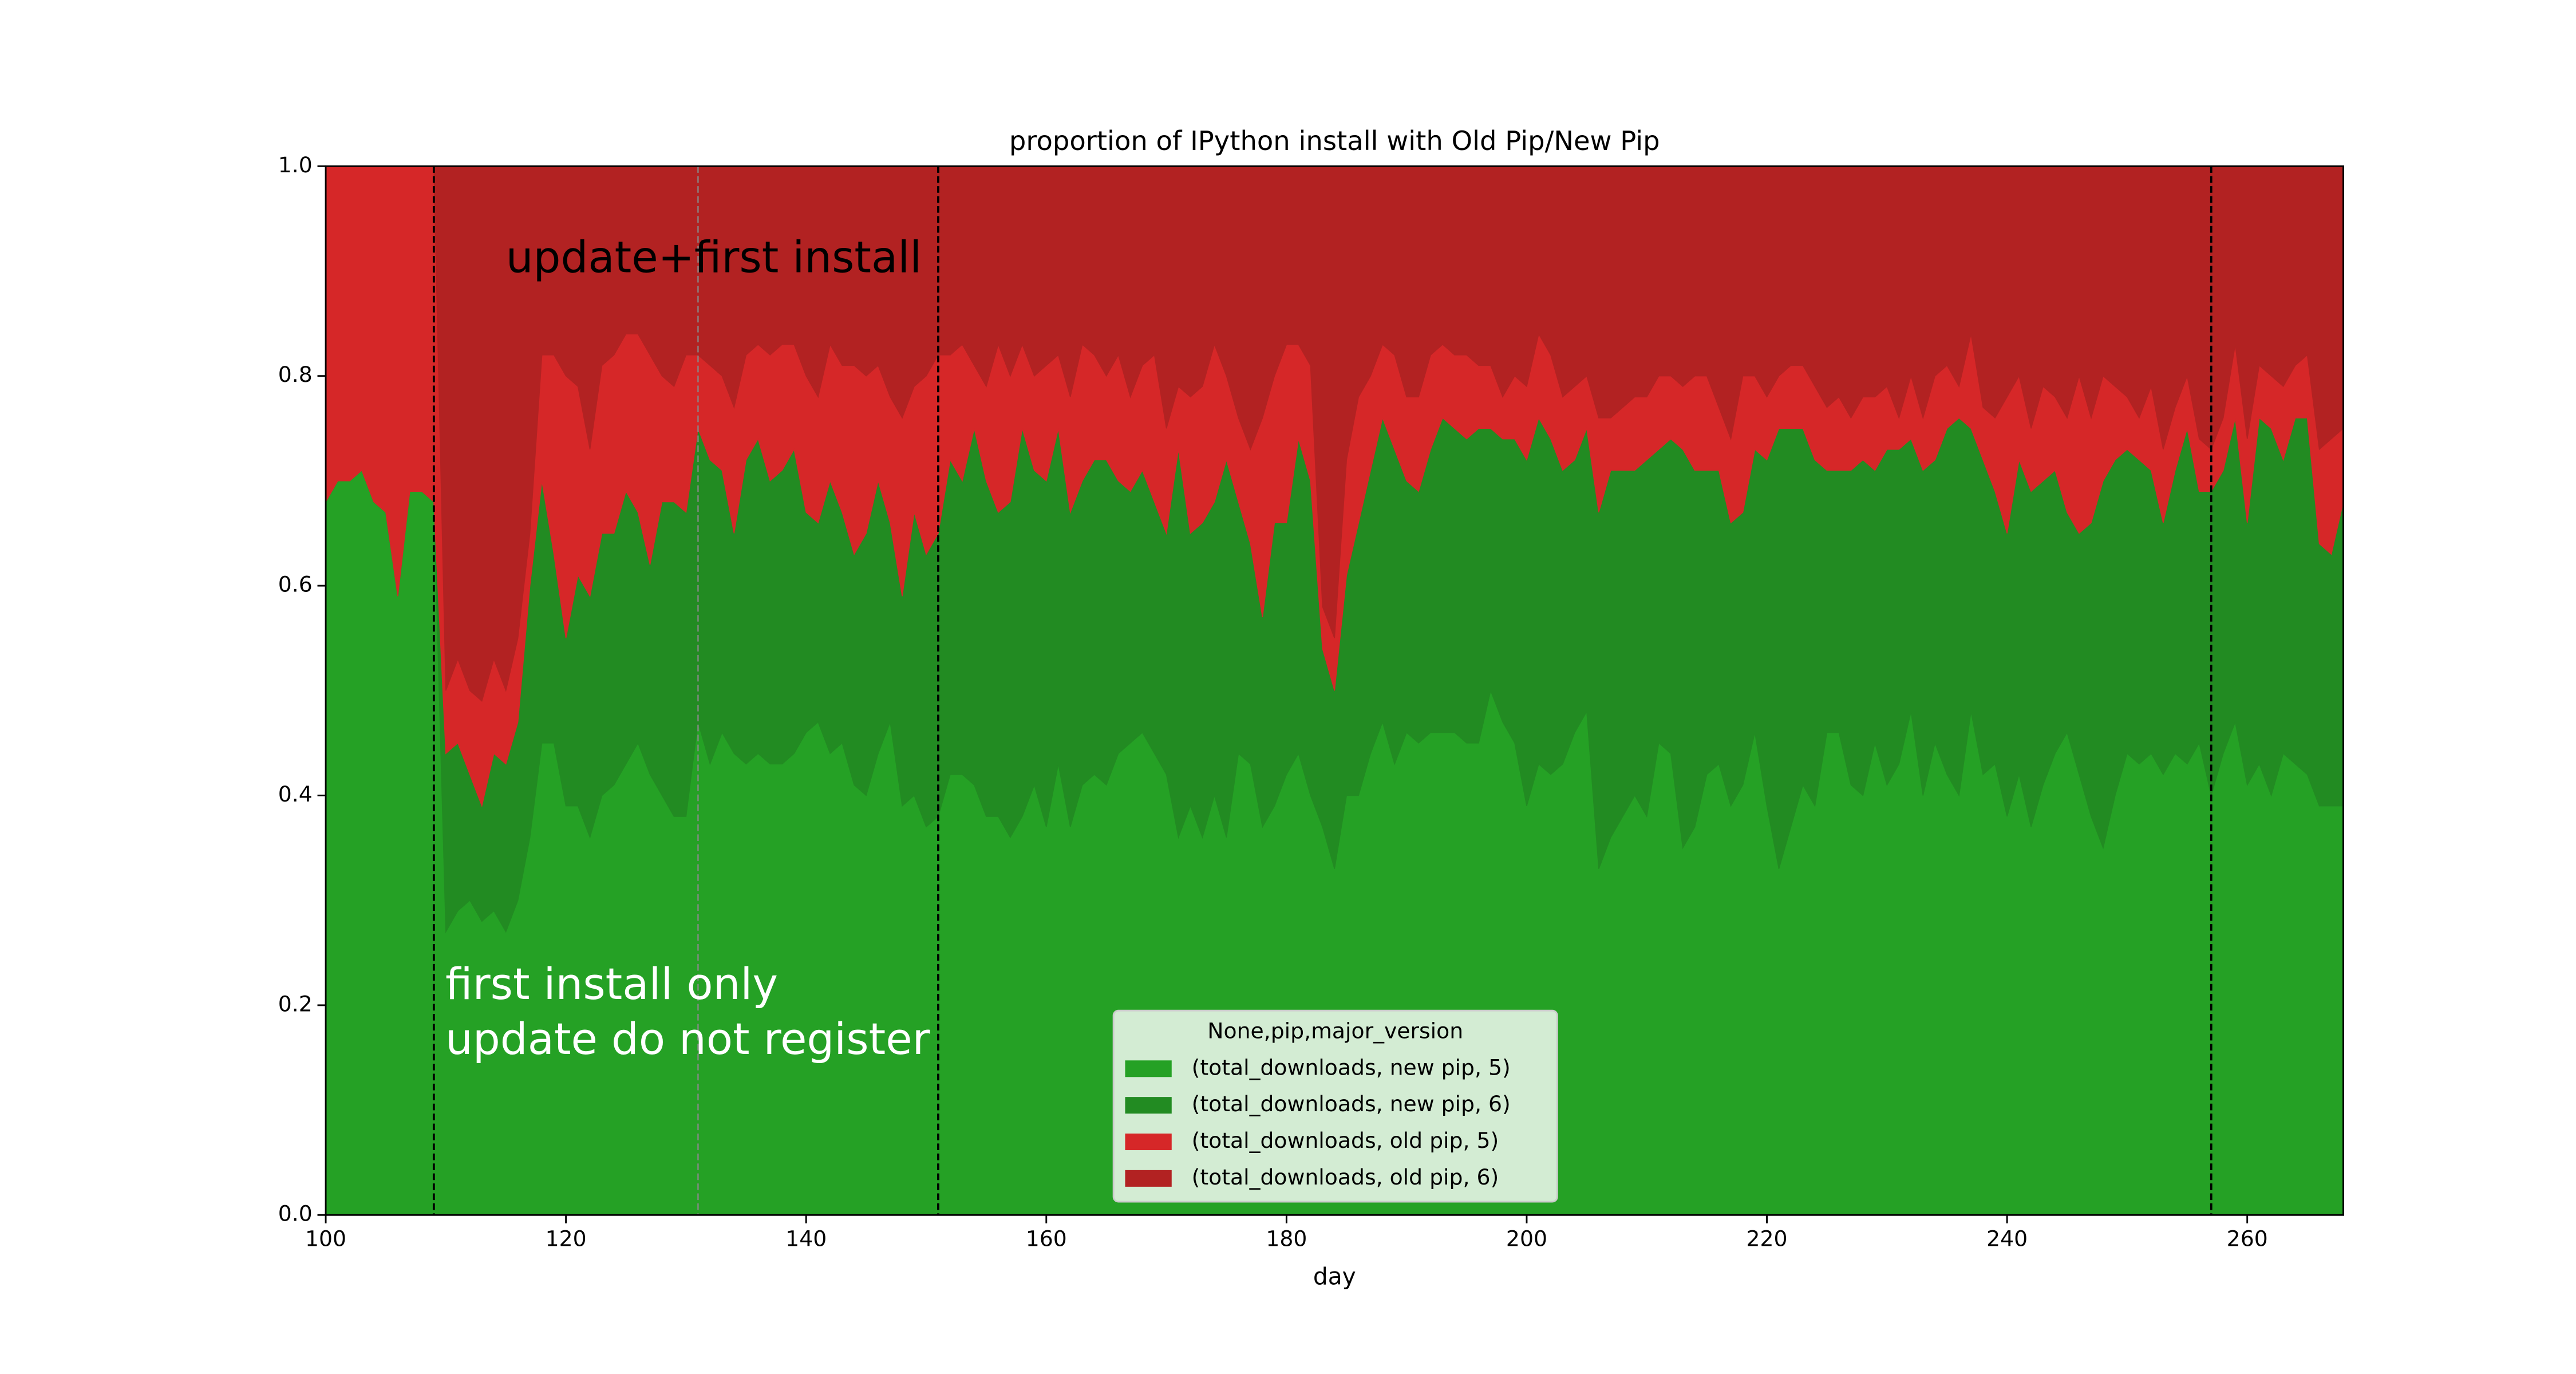  I want to click on legend-label: (total_downloads, new pip, 5), so click(1351, 1067).